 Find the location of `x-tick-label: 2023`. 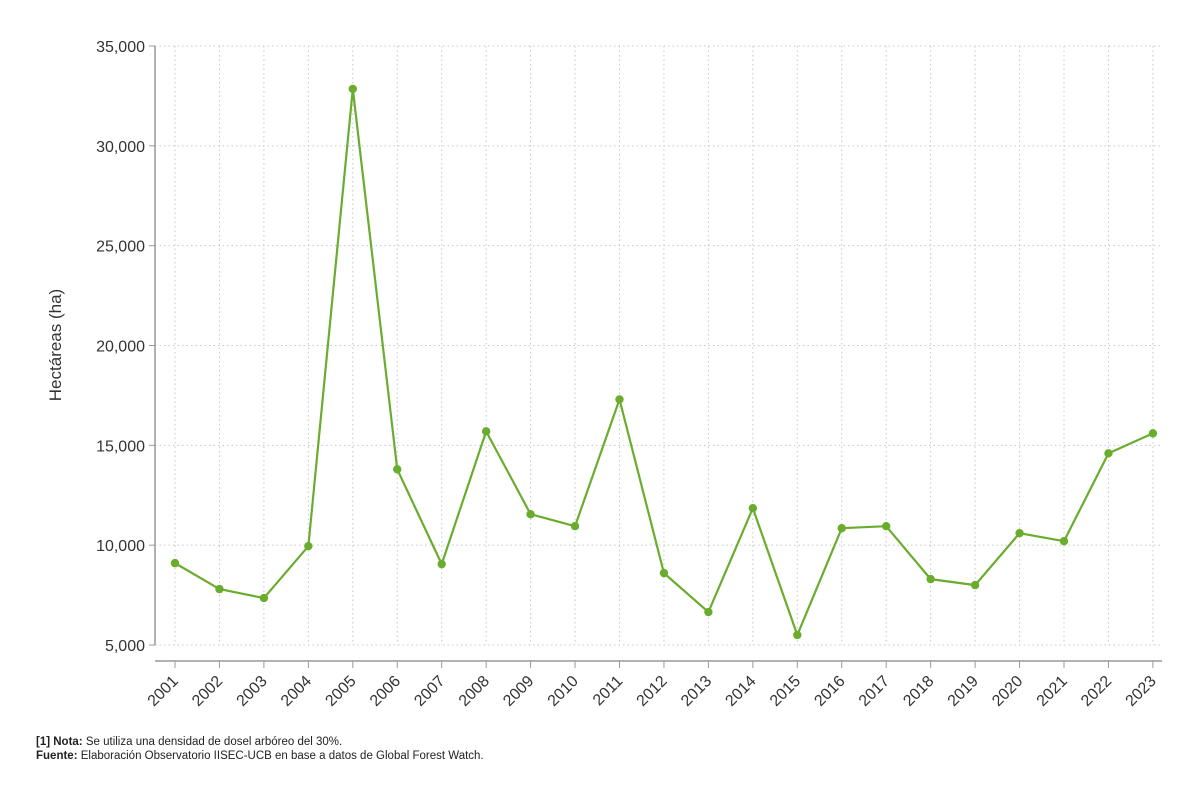

x-tick-label: 2023 is located at coordinates (1141, 691).